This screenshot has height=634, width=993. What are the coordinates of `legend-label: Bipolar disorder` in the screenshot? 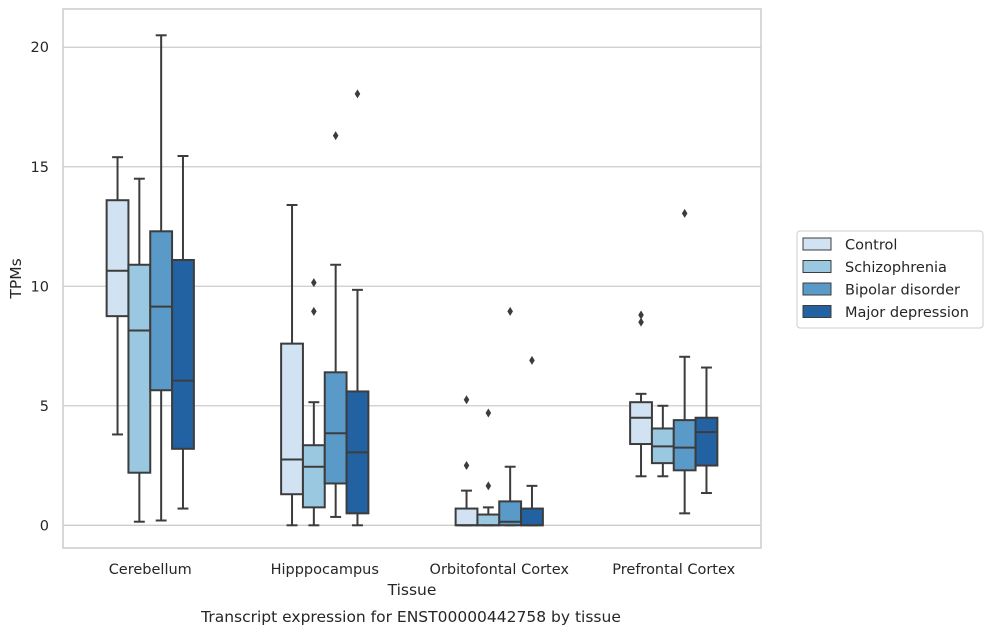 It's located at (902, 291).